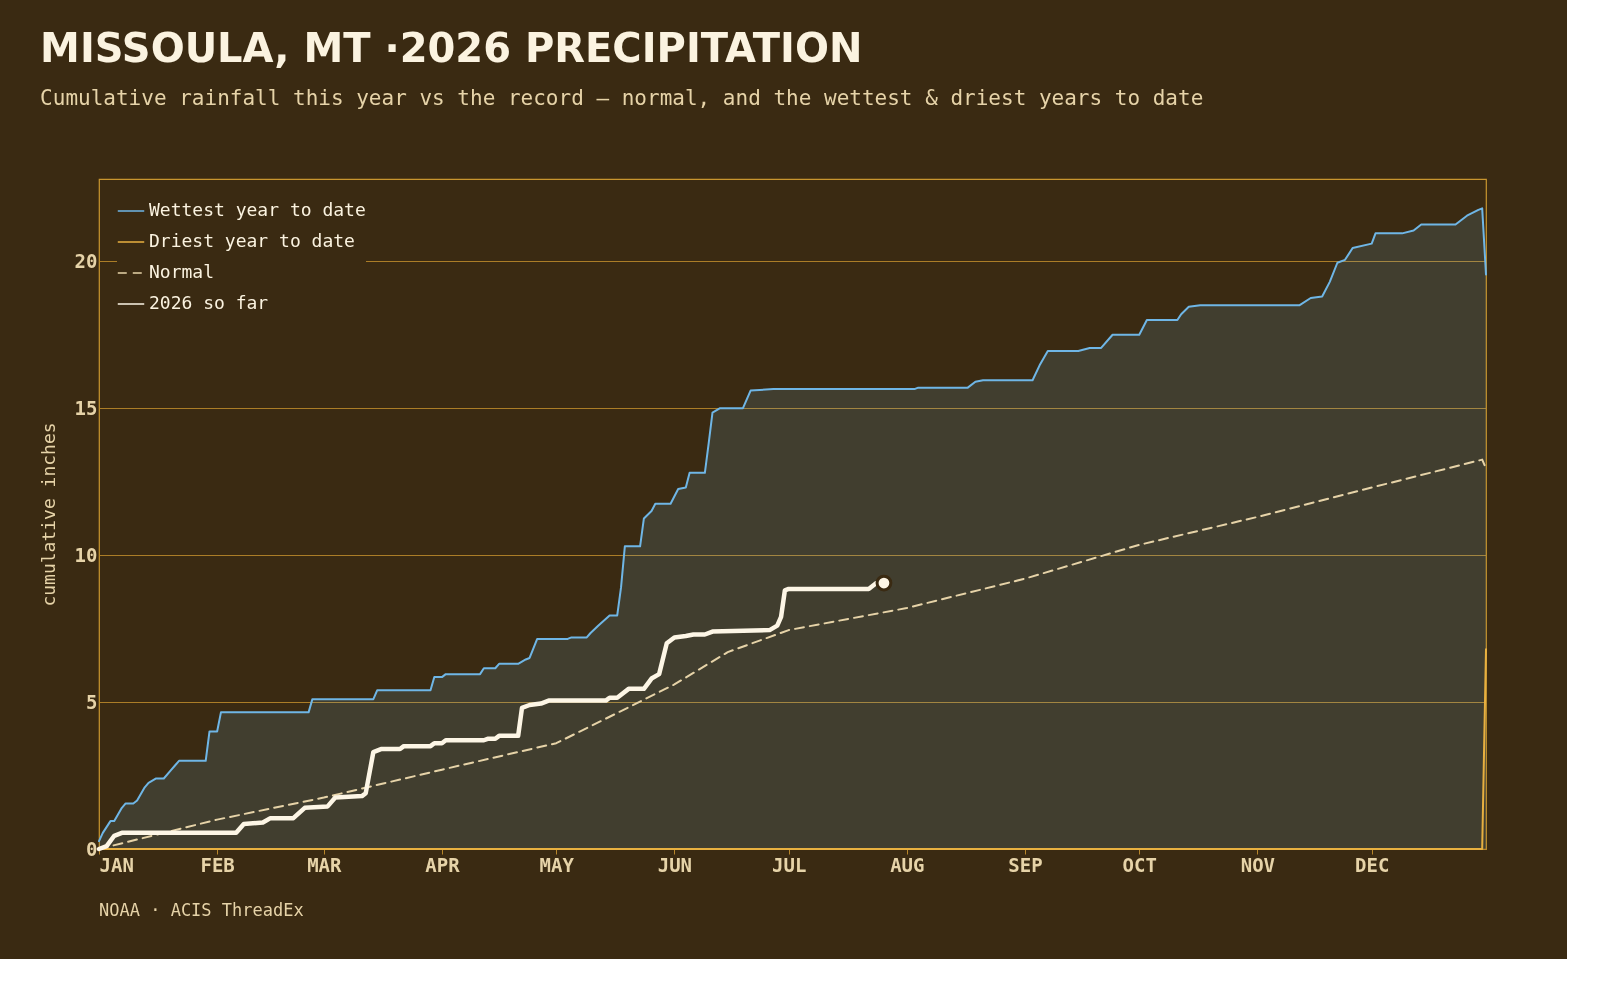 This screenshot has height=1000, width=1600. I want to click on y-tick-label: 10, so click(86, 554).